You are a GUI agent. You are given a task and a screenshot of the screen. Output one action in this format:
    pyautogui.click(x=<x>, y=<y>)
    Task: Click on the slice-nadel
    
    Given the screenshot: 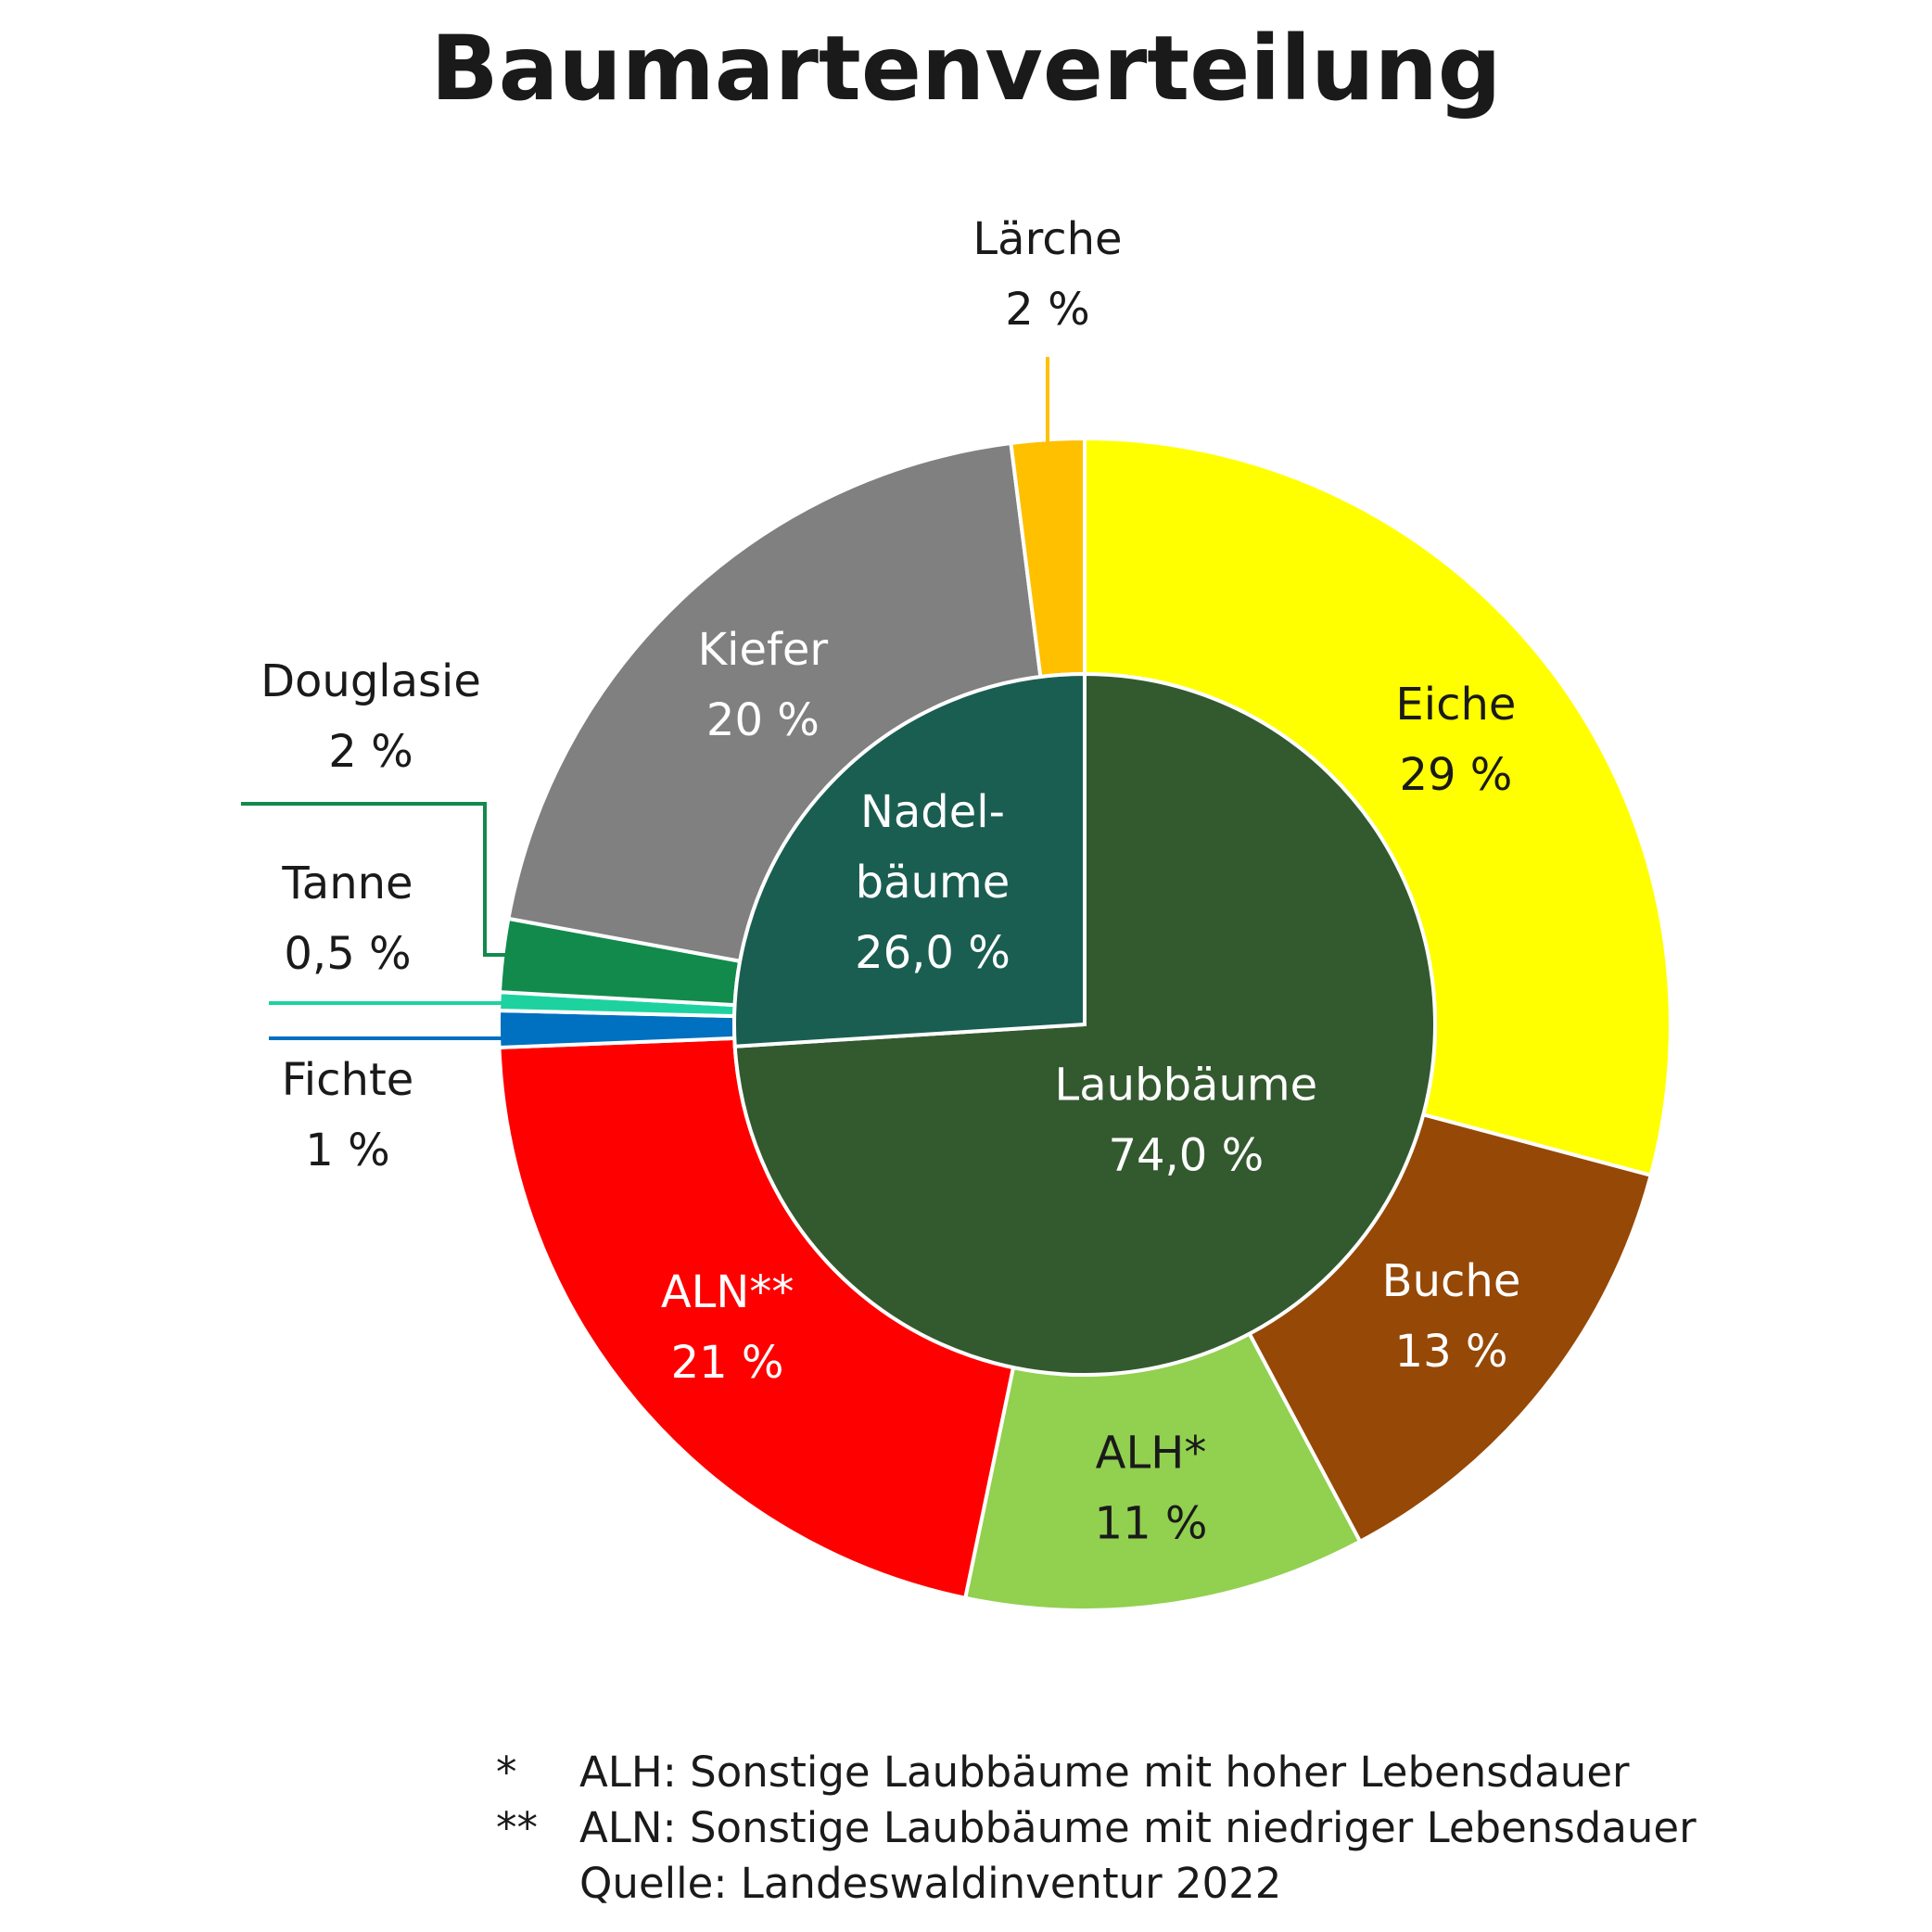 What is the action you would take?
    pyautogui.click(x=909, y=860)
    